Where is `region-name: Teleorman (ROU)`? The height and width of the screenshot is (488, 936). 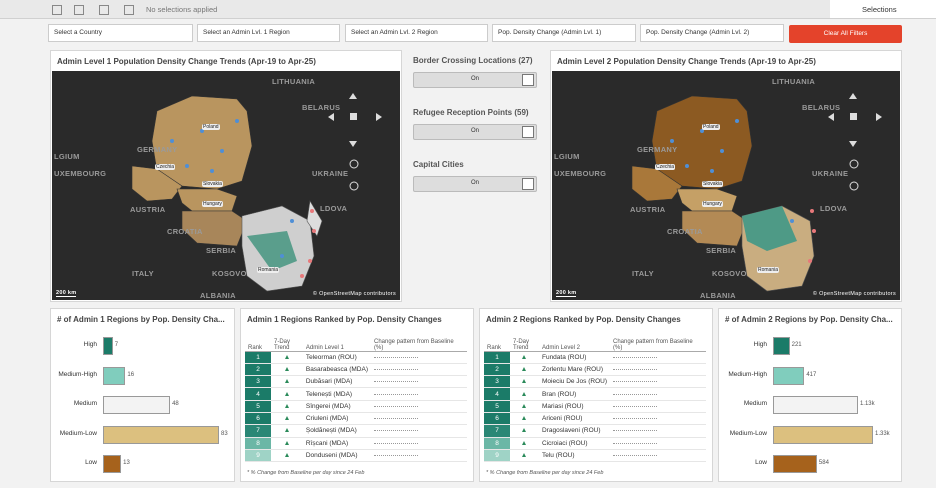 region-name: Teleorman (ROU) is located at coordinates (336, 357).